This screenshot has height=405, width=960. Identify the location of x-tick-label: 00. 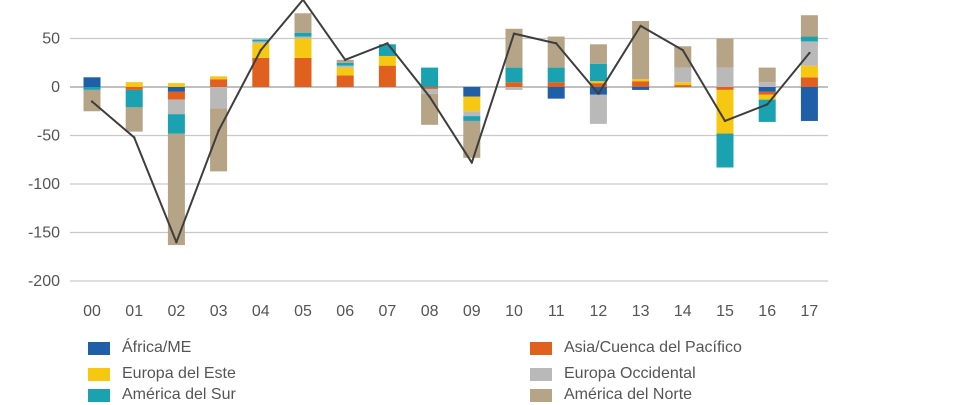
(92, 311).